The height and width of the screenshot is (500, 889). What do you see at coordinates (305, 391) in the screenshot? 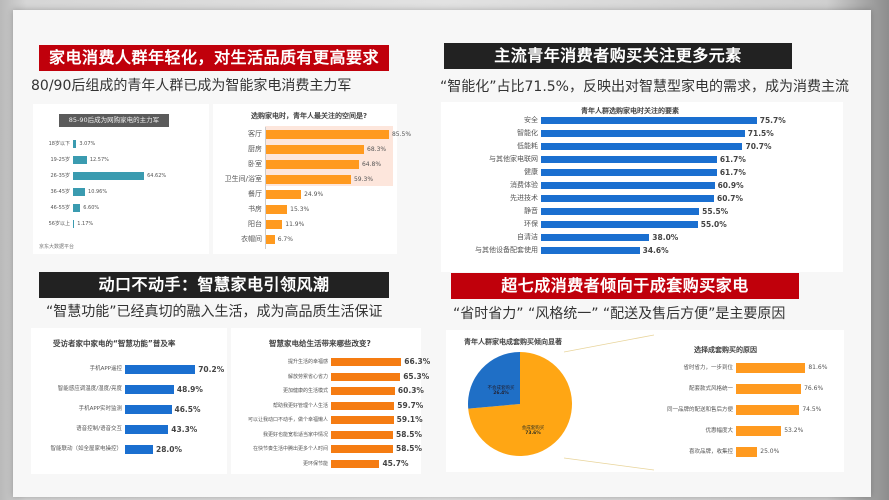
I see `bar-label: 更加健康的生活模式` at bounding box center [305, 391].